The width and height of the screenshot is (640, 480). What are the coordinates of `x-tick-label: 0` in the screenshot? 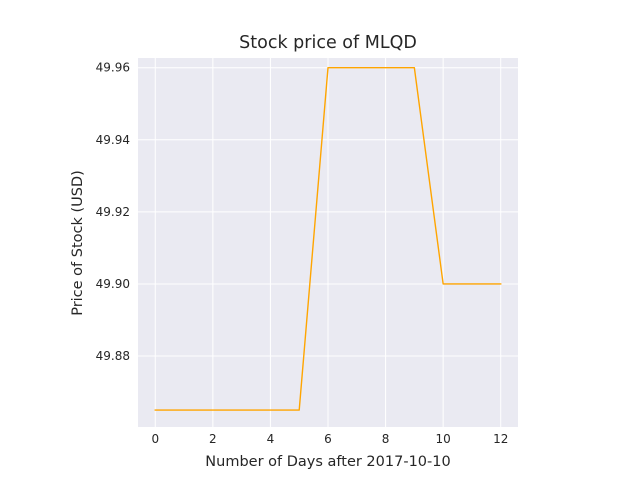 It's located at (155, 439).